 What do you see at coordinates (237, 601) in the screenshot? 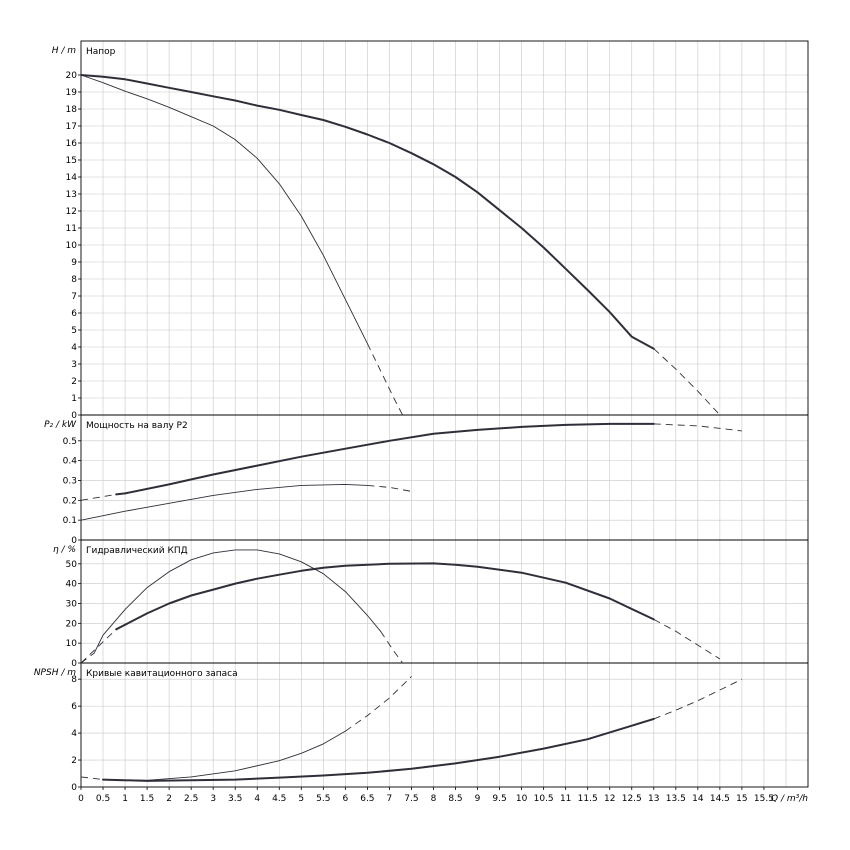
I see `efficiency-curve-min` at bounding box center [237, 601].